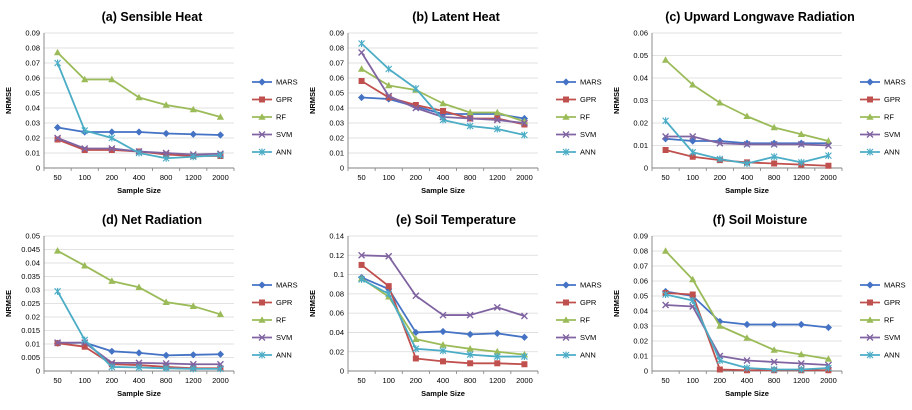 The width and height of the screenshot is (912, 410). Describe the element at coordinates (139, 393) in the screenshot. I see `panel-d-xlabel: Sample Size` at that location.